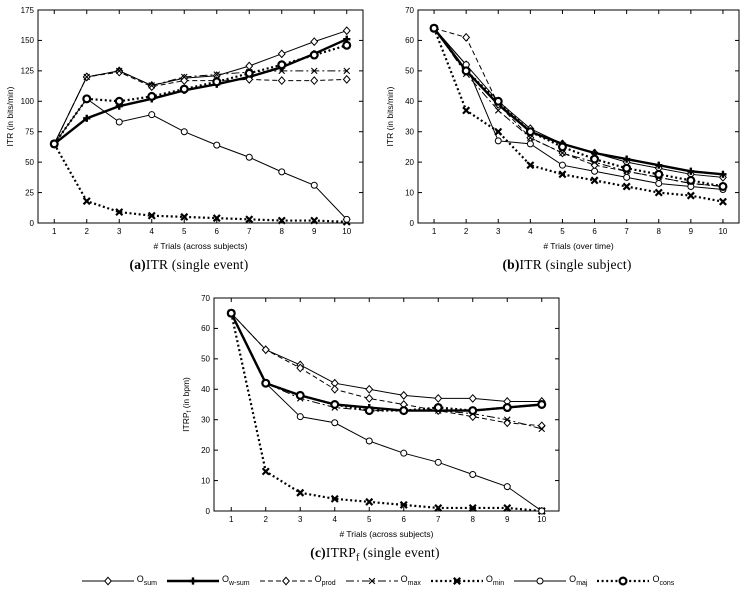 This screenshot has height=604, width=755. Describe the element at coordinates (285, 581) in the screenshot. I see `legend-sample-prod` at that location.